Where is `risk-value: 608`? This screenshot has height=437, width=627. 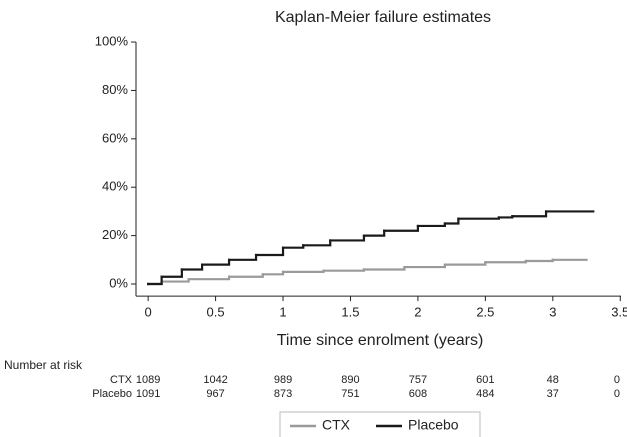 risk-value: 608 is located at coordinates (418, 394).